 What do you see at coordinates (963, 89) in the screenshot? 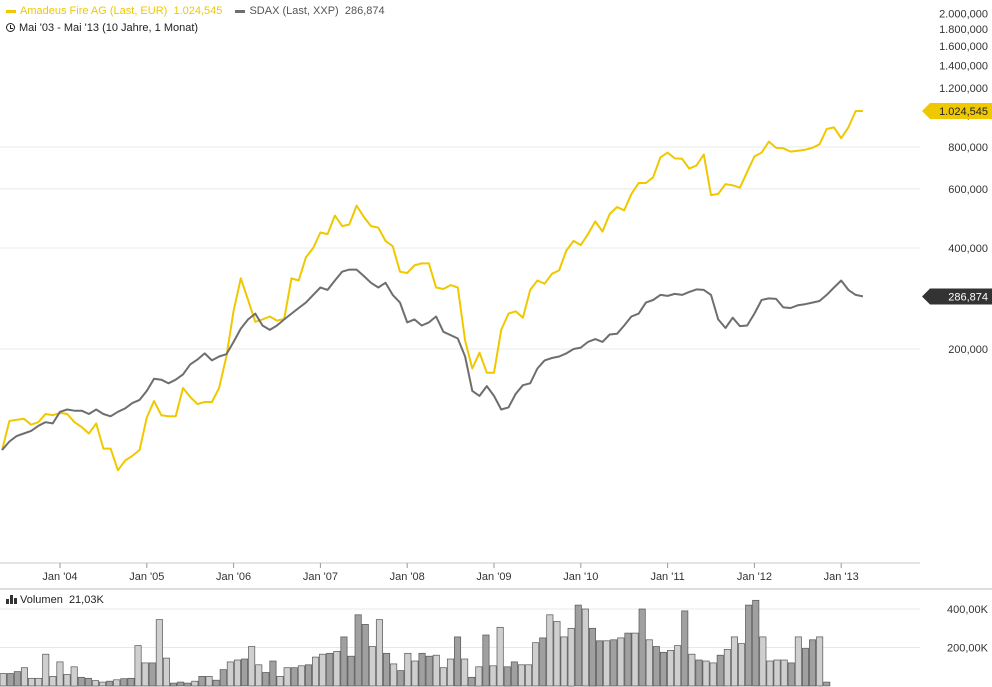
I see `y-tick-label: 1.200,000` at bounding box center [963, 89].